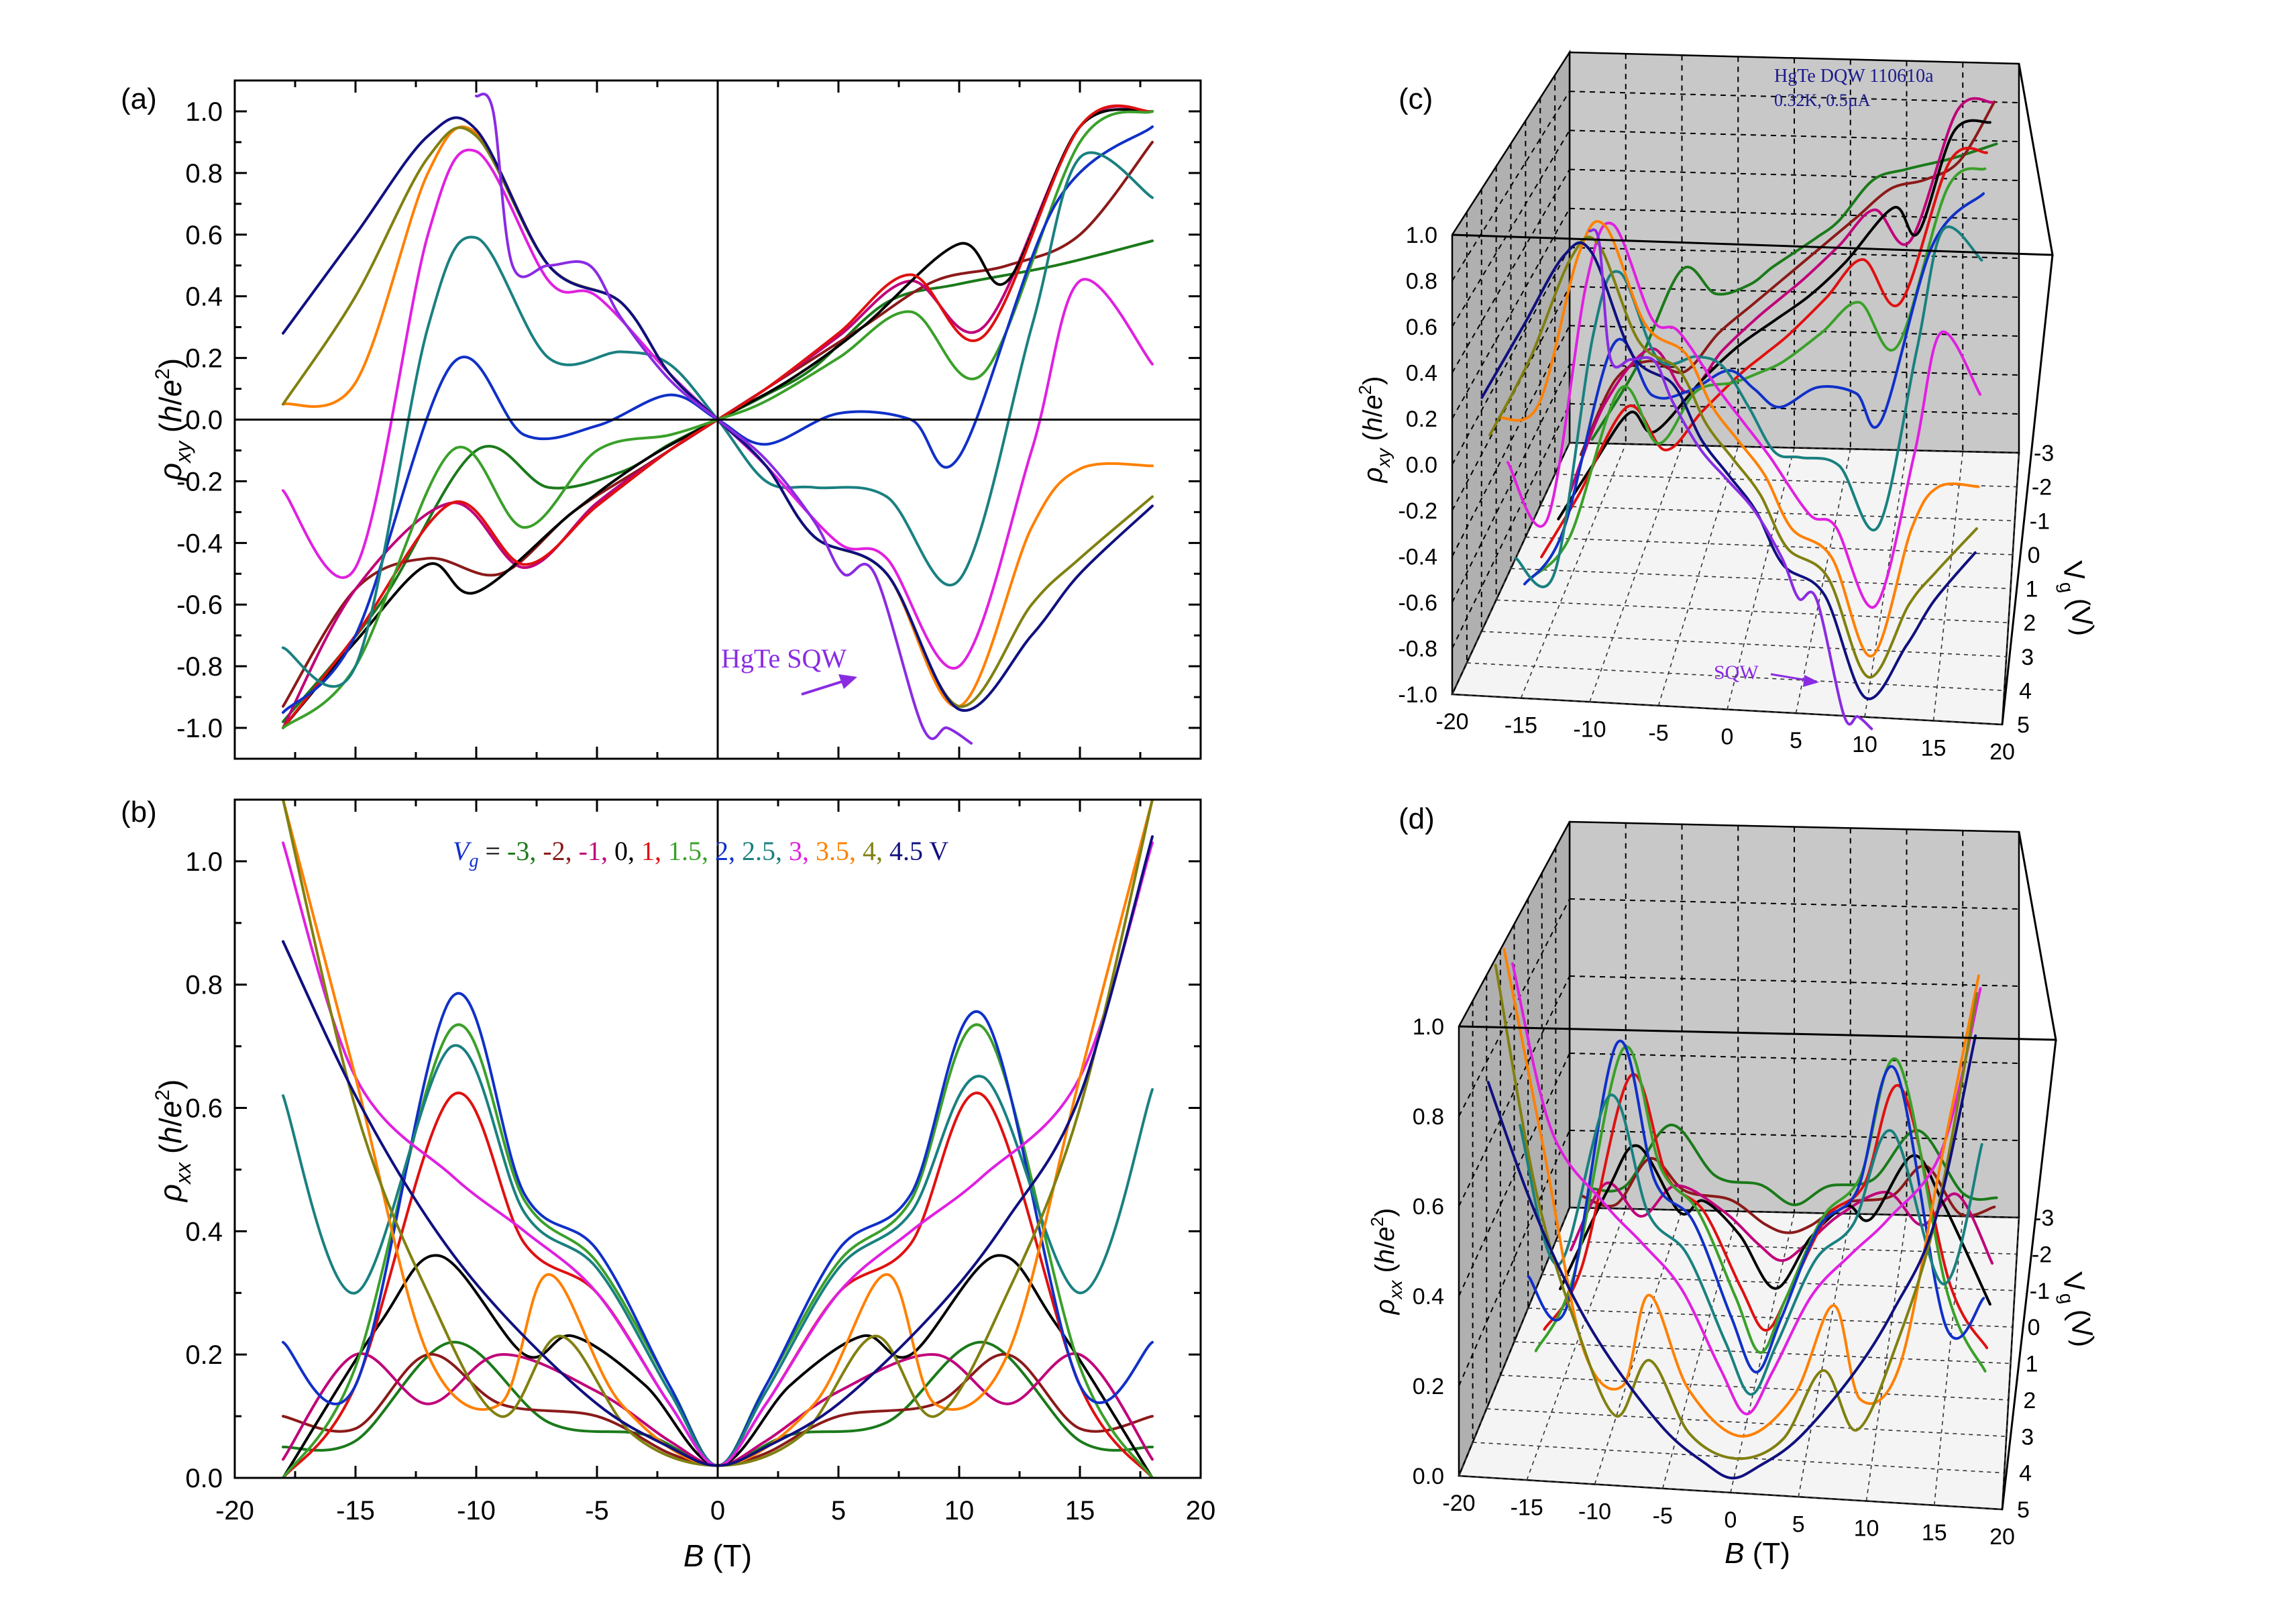  I want to click on y-tick-label: -0.2, so click(1418, 511).